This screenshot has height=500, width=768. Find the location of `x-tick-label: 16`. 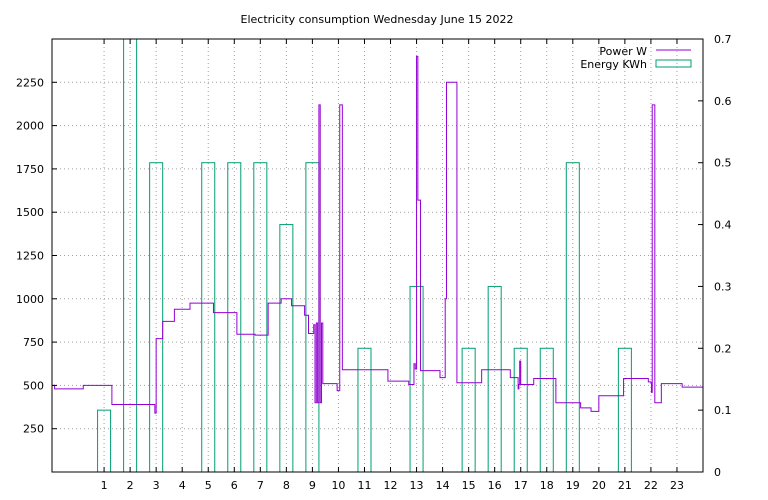

x-tick-label: 16 is located at coordinates (495, 485).